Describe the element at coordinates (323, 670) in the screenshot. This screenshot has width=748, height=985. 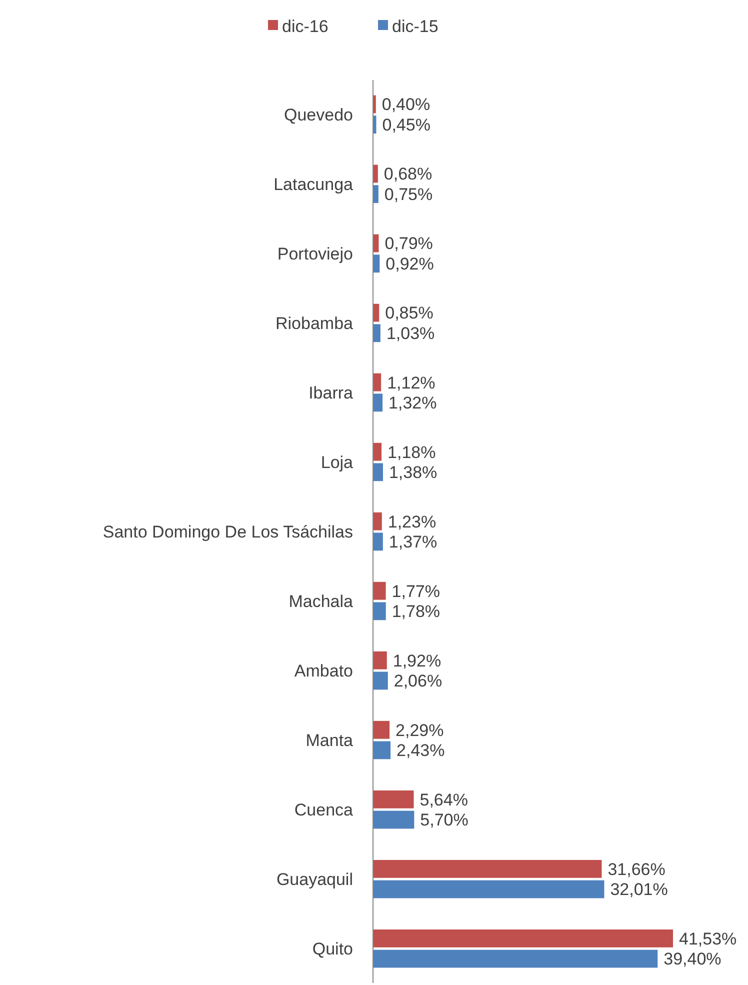
I see `y-tick-label: Ambato` at that location.